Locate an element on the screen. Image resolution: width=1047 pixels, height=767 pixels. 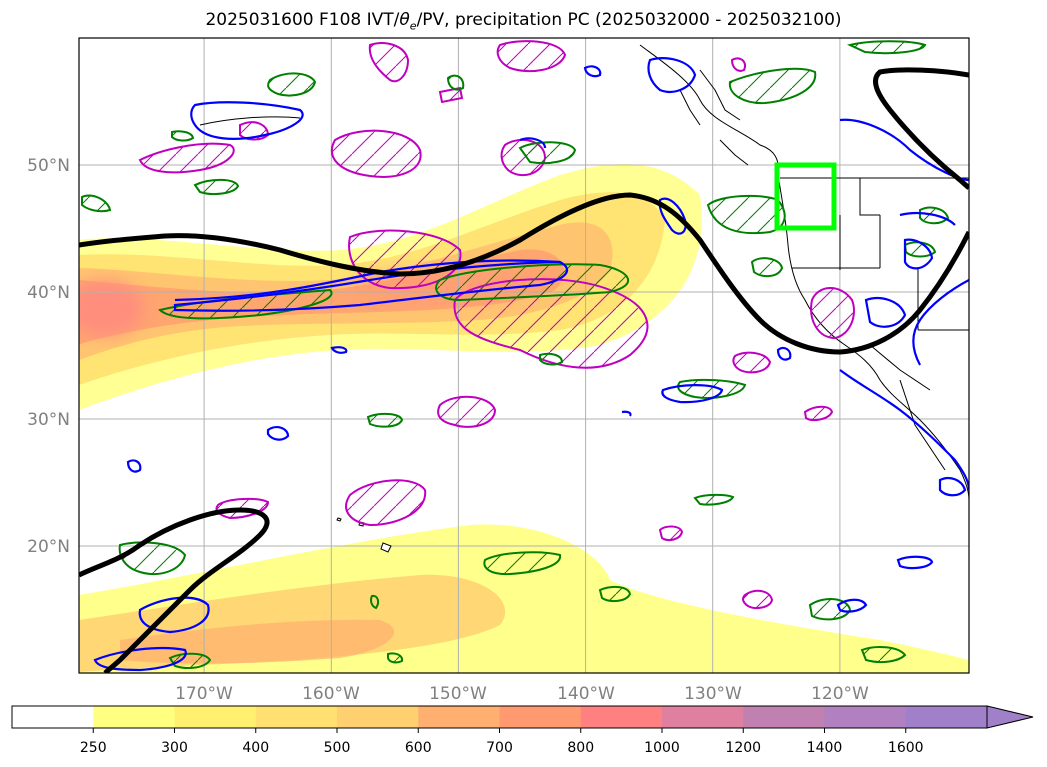
colorbar-swatches is located at coordinates (500, 717).